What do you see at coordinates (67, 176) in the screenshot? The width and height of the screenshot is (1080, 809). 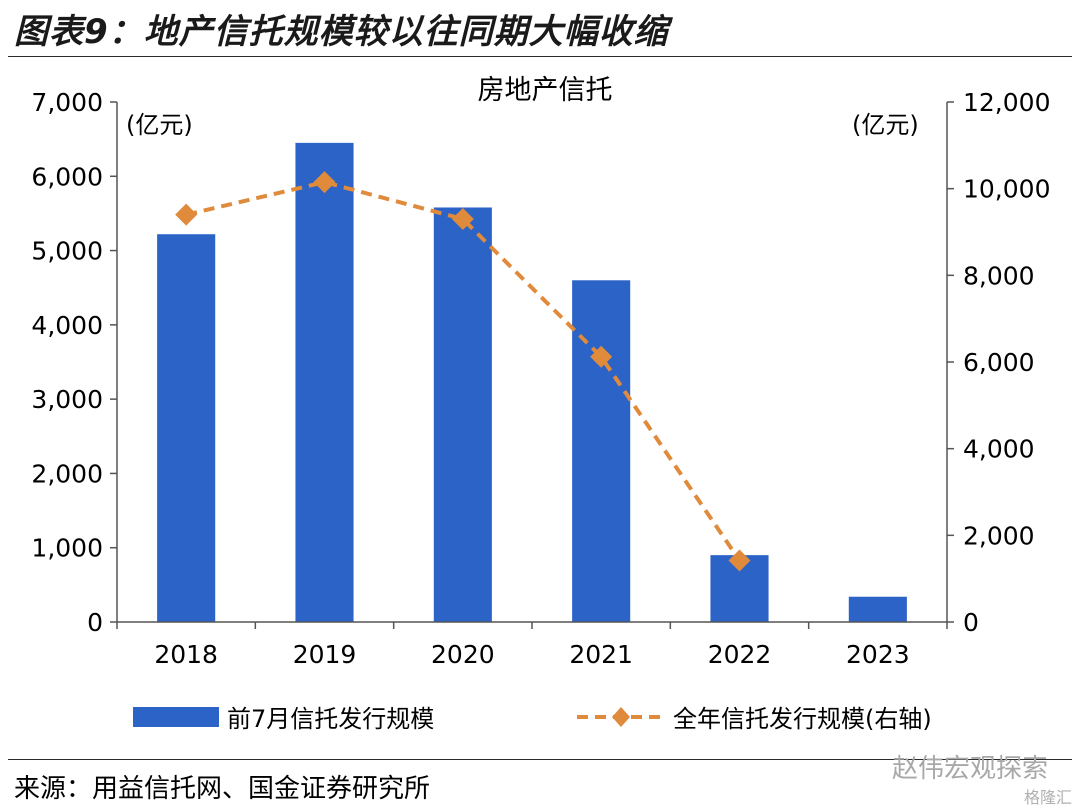 I see `left-axis-tick-label: 6,000` at bounding box center [67, 176].